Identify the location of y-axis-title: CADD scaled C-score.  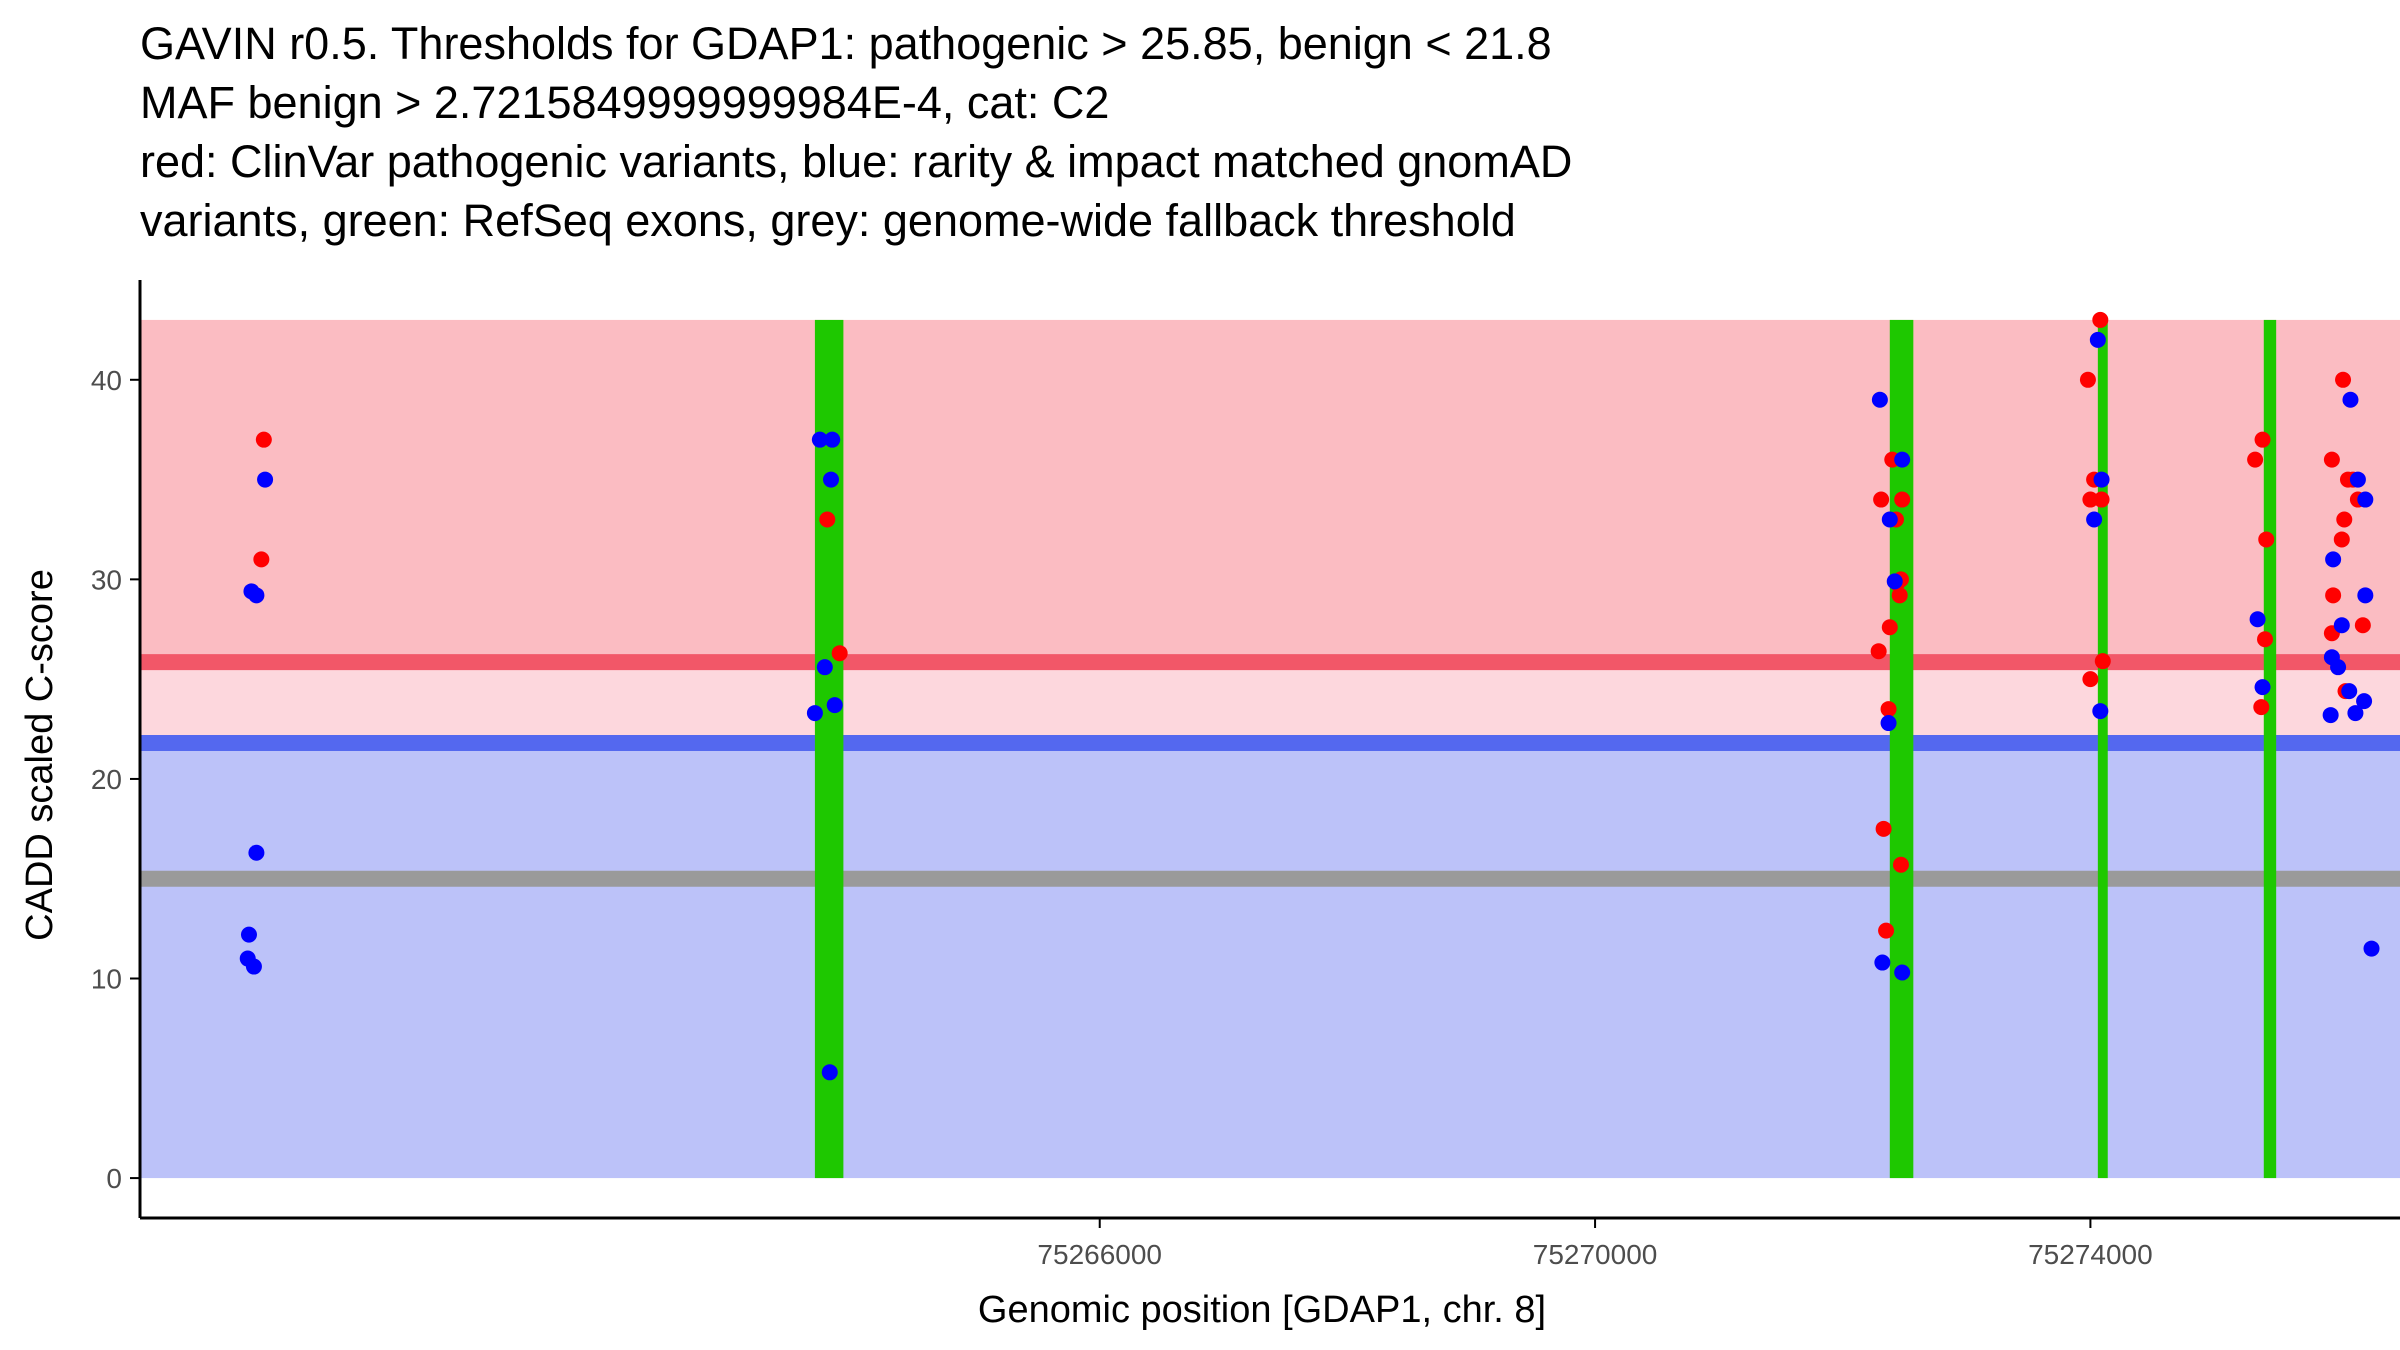
(40, 755).